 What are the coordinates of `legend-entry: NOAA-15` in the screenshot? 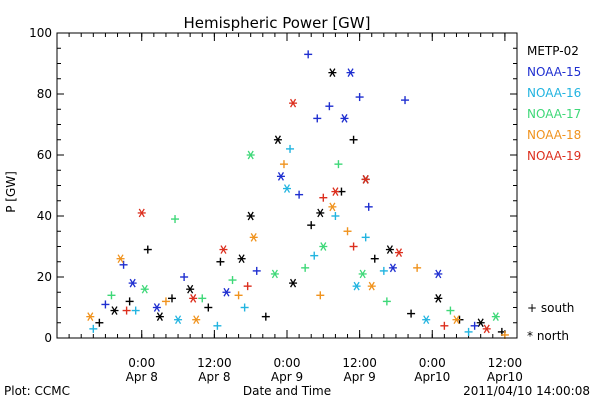 It's located at (554, 72).